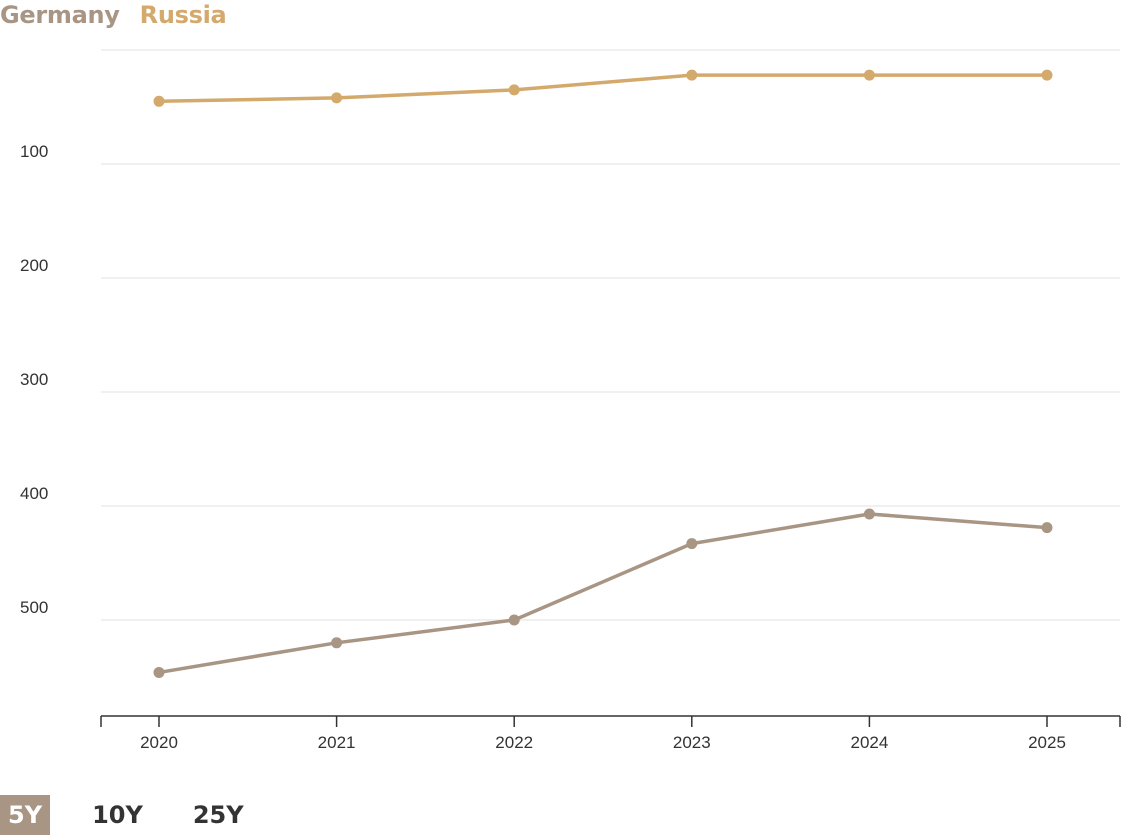 The height and width of the screenshot is (840, 1130). I want to click on x-tick-label-2021: 2021, so click(337, 742).